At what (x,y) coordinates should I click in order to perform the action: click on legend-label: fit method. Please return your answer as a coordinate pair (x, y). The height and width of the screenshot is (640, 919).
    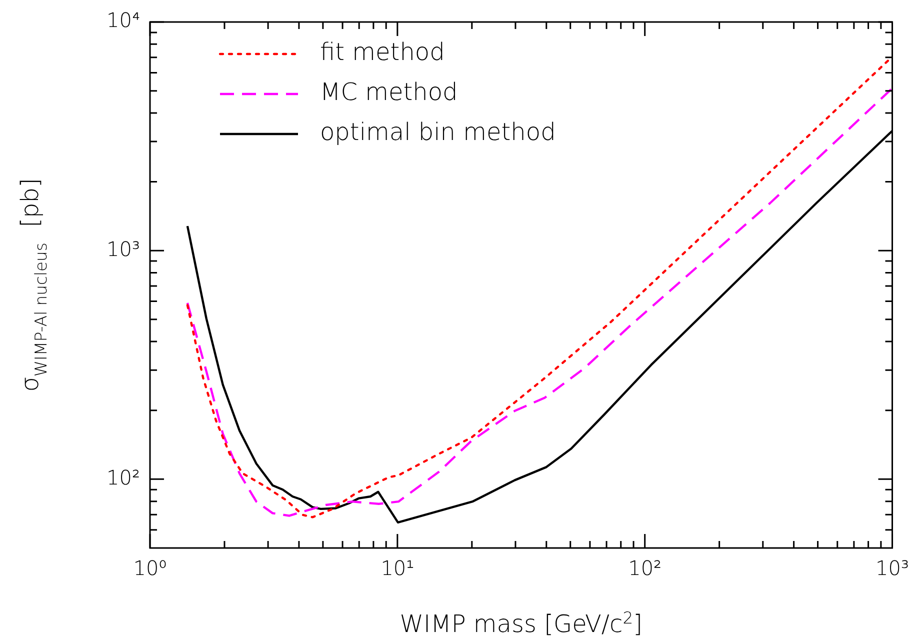
    Looking at the image, I should click on (382, 52).